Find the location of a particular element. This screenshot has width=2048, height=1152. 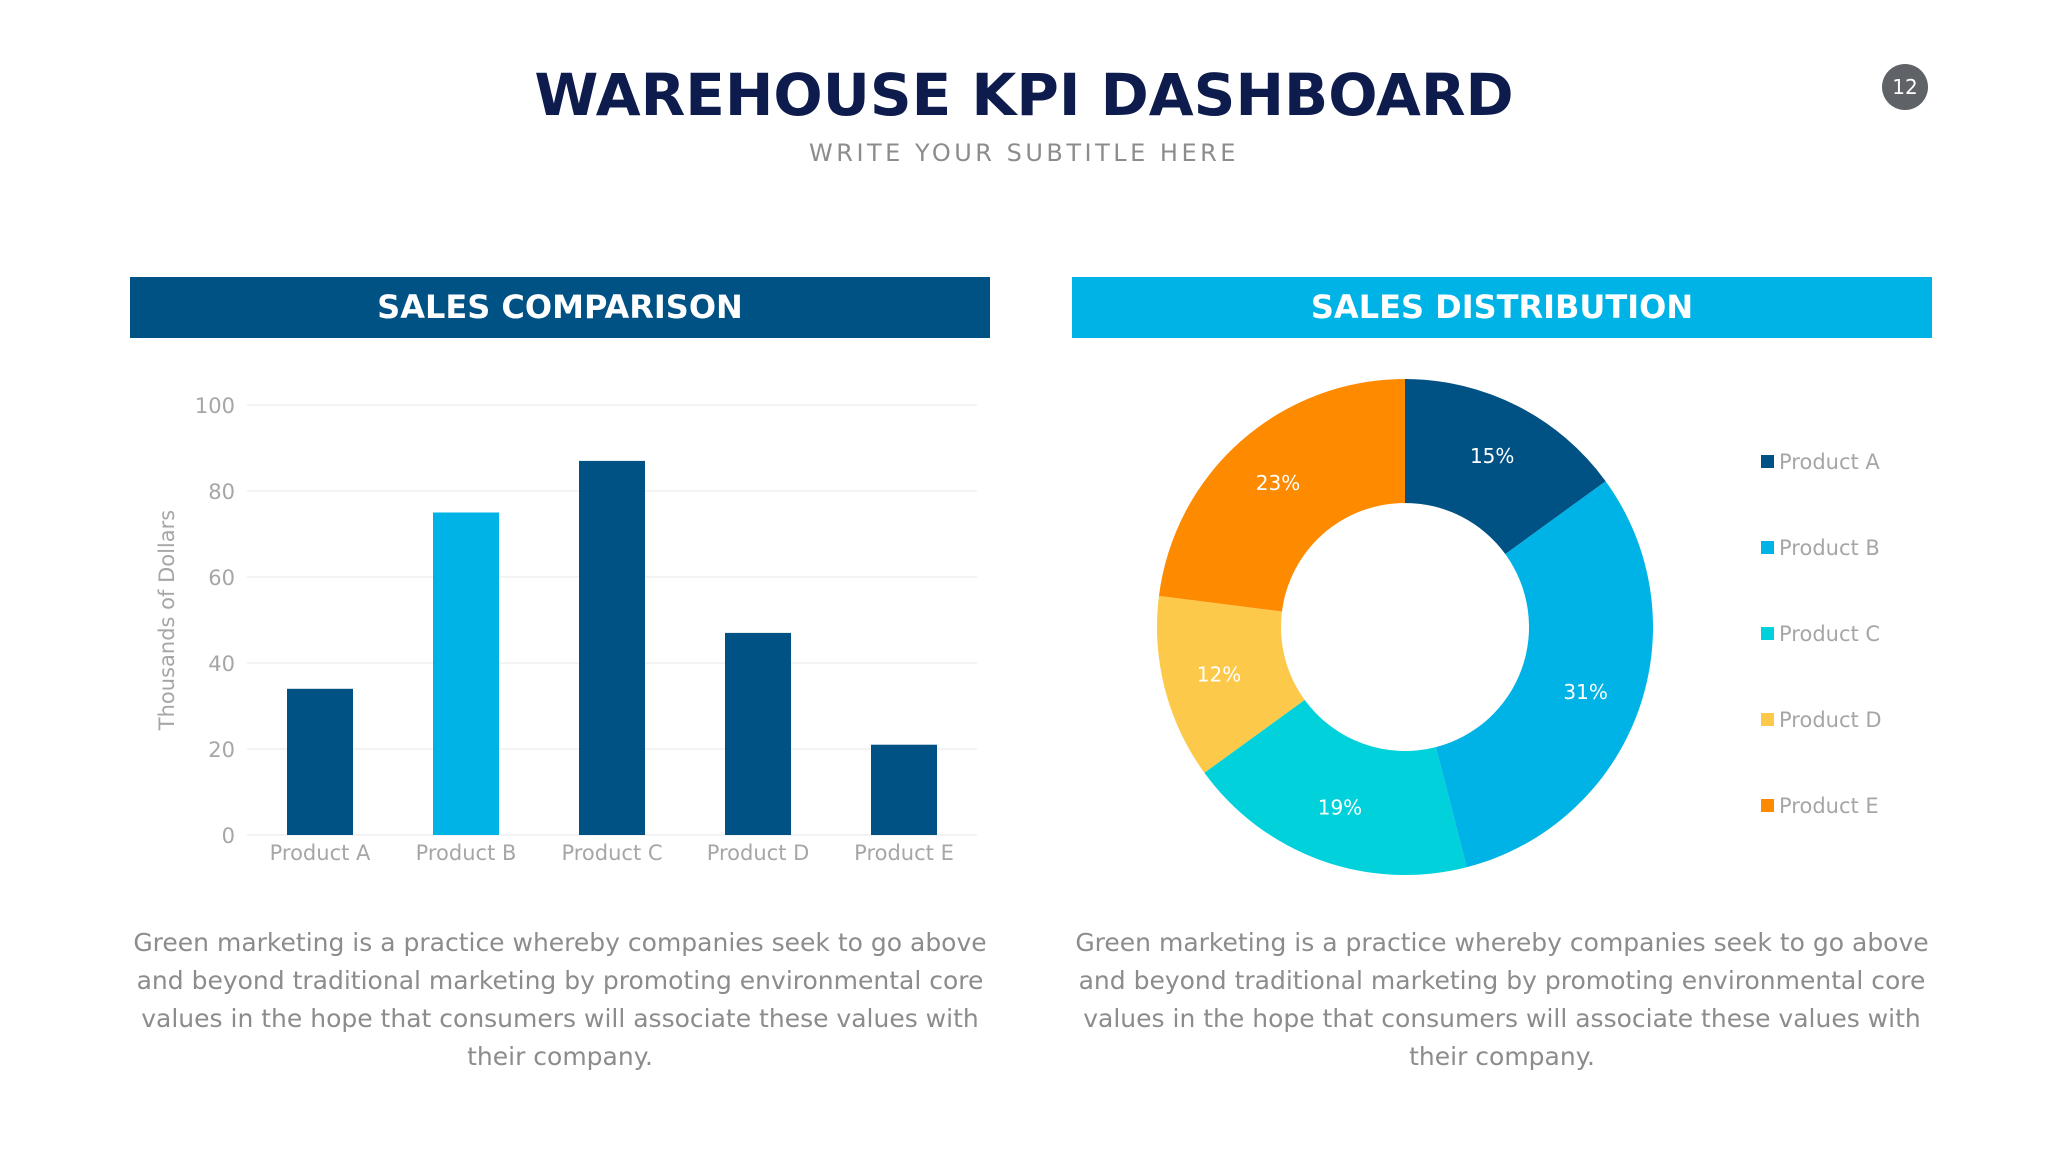

bar-product-a is located at coordinates (320, 761).